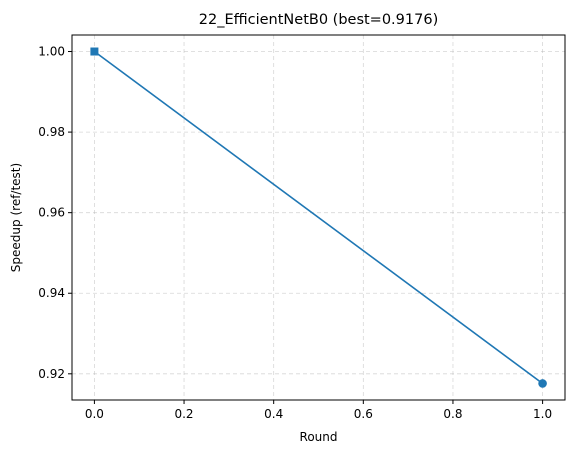  What do you see at coordinates (363, 414) in the screenshot?
I see `x-tick-label: 0.6` at bounding box center [363, 414].